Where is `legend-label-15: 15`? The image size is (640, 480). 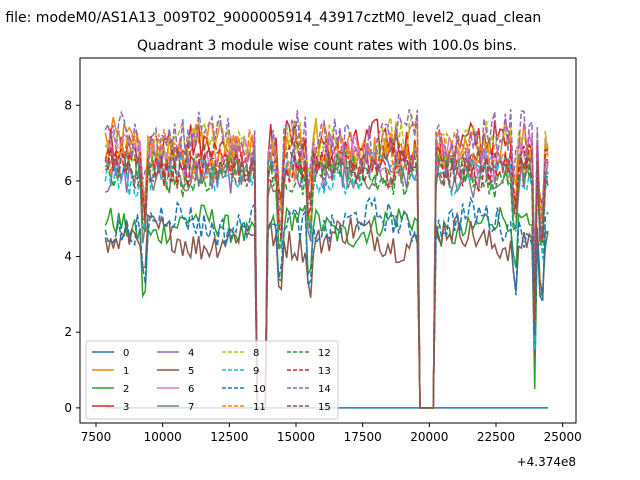
legend-label-15: 15 is located at coordinates (324, 407).